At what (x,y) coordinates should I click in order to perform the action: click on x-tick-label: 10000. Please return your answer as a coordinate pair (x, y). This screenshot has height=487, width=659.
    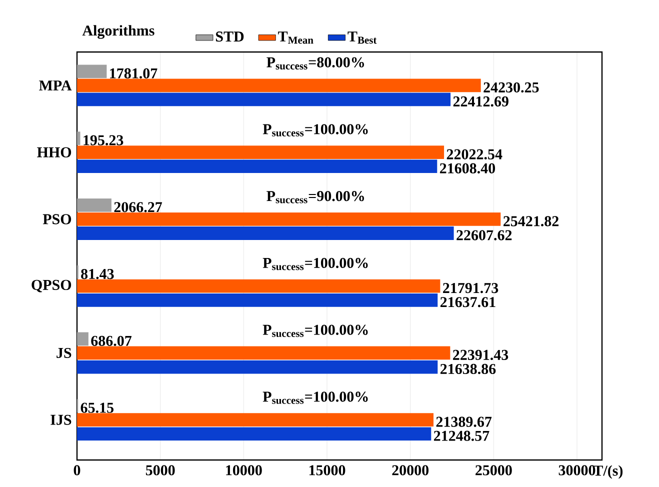
    Looking at the image, I should click on (244, 470).